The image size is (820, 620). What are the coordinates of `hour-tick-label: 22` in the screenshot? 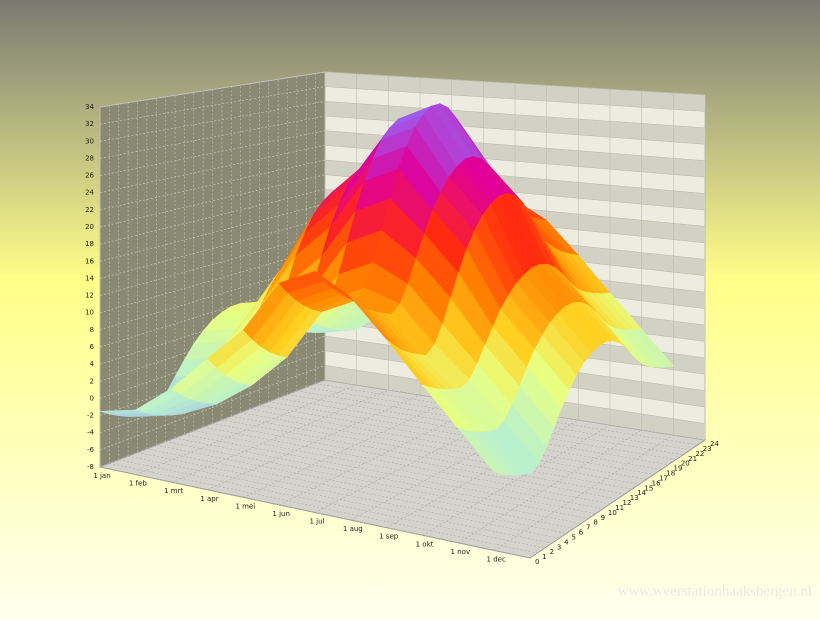 It's located at (699, 454).